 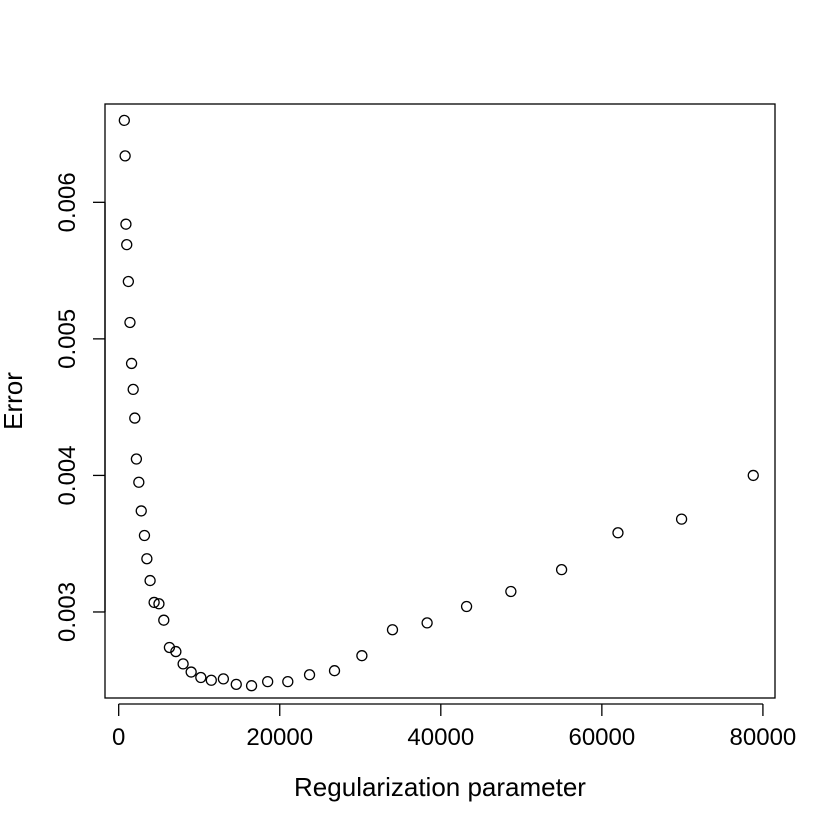 I want to click on y-tick-label: 0.003, so click(x=67, y=612).